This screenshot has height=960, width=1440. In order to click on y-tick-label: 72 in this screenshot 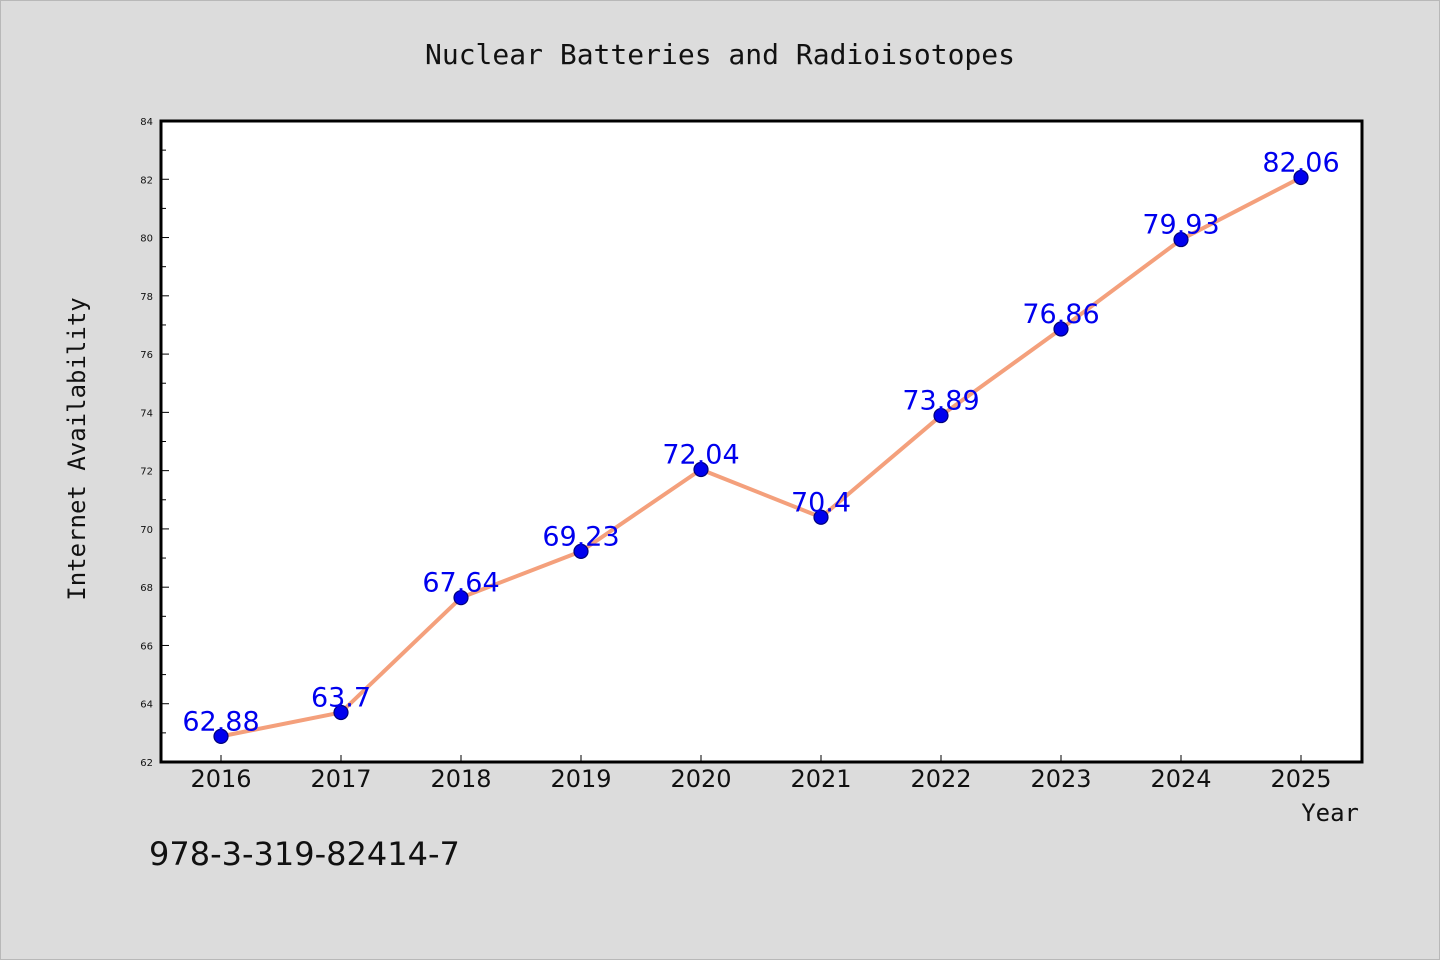, I will do `click(146, 472)`.